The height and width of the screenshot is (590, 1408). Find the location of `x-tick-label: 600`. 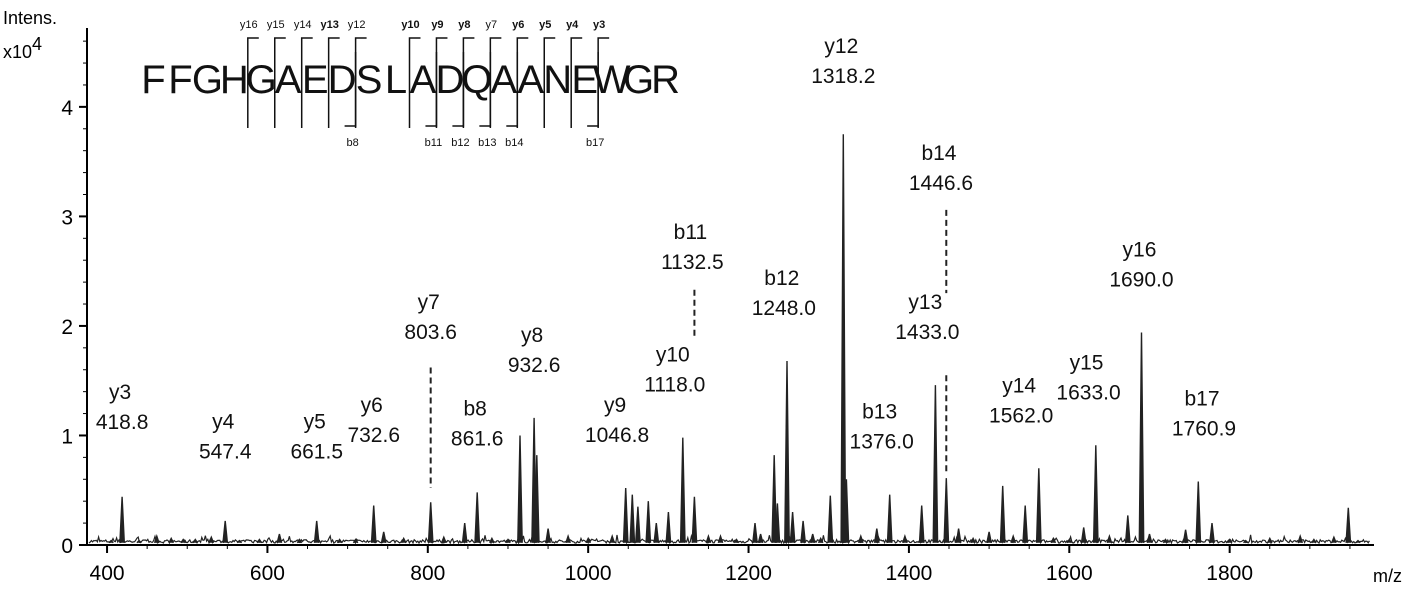

x-tick-label: 600 is located at coordinates (267, 573).